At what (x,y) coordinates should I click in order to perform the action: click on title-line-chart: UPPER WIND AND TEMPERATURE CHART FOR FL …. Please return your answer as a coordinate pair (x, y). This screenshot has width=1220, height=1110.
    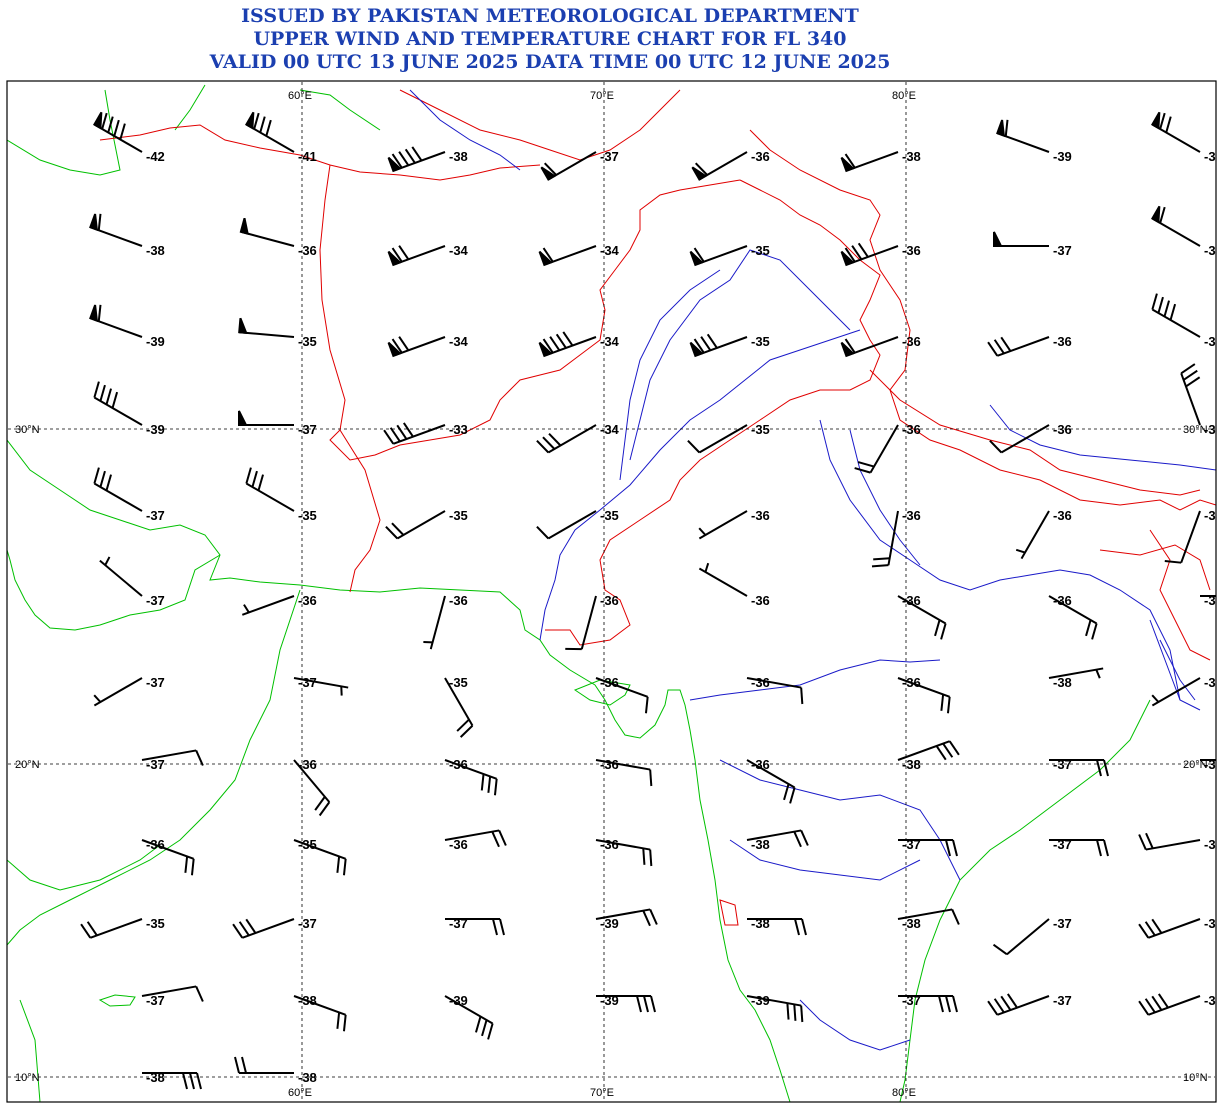
    Looking at the image, I should click on (550, 39).